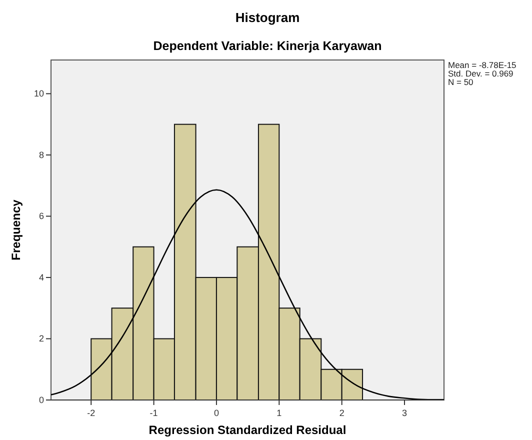  Describe the element at coordinates (16, 229) in the screenshot. I see `y-axis-title: Frequency` at that location.